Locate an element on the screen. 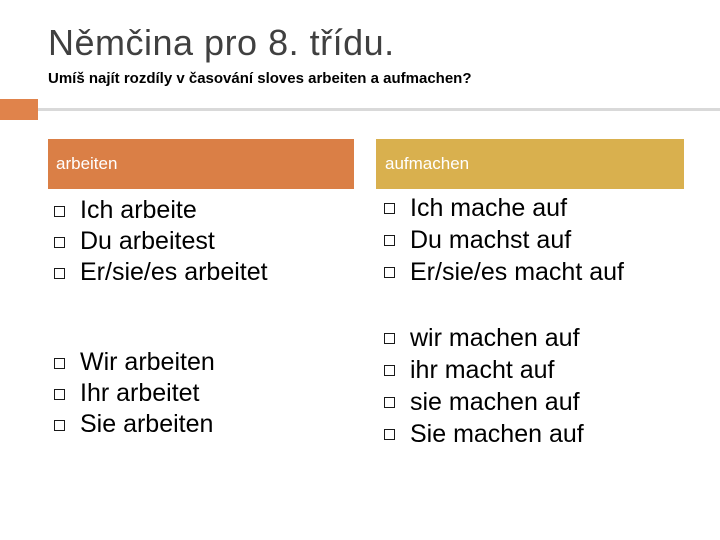  column-header-arbeiten: arbeiten is located at coordinates (201, 164).